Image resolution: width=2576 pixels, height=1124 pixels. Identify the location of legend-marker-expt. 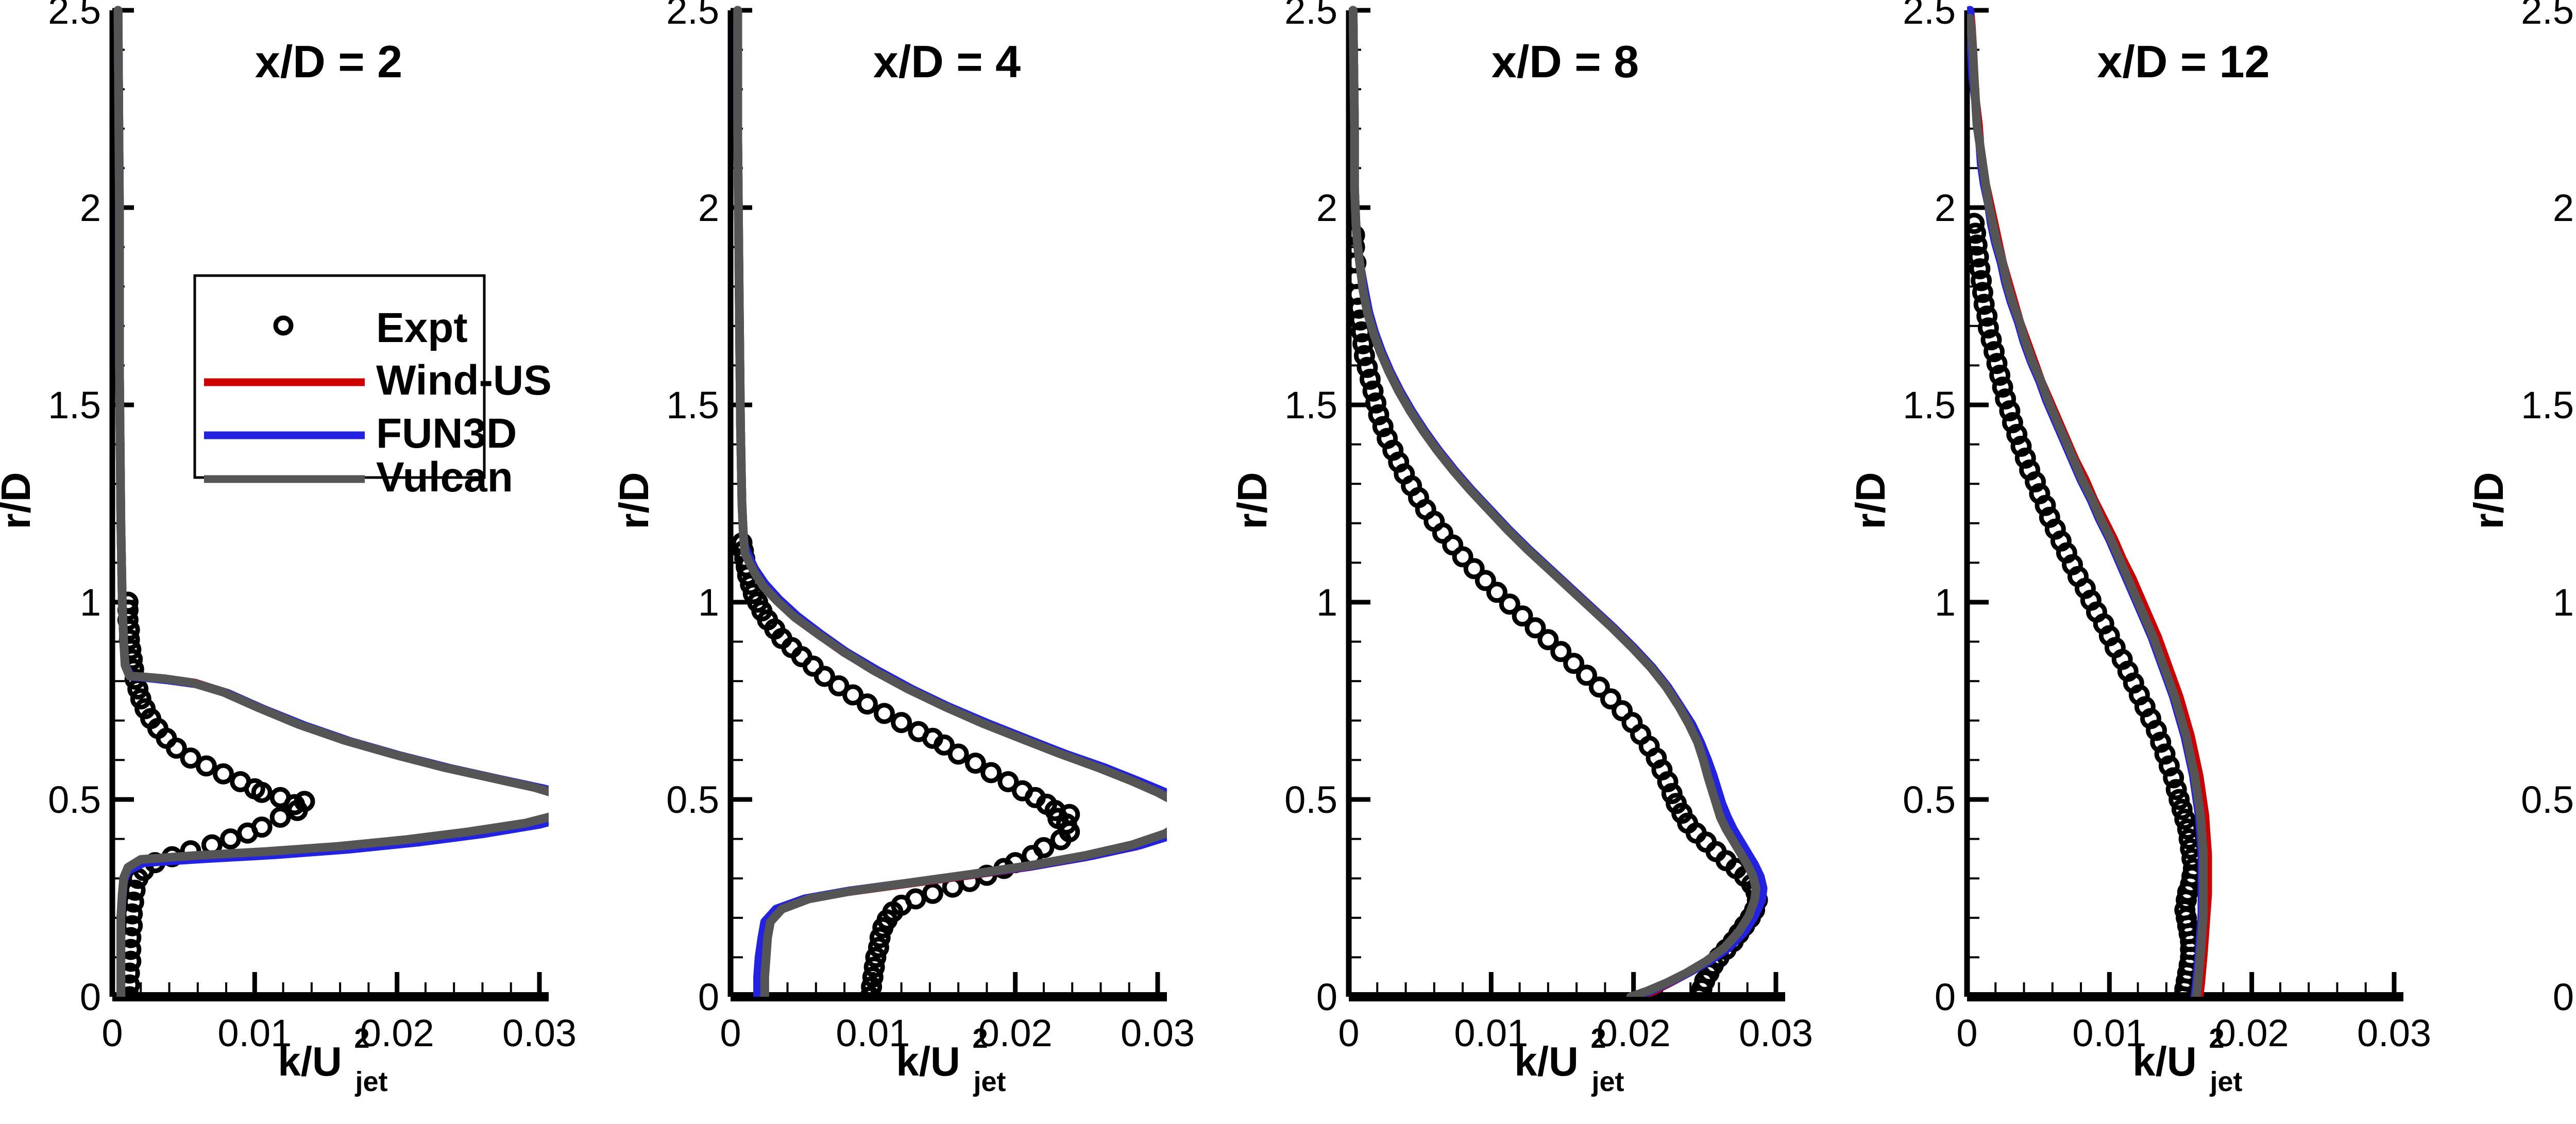
(283, 325).